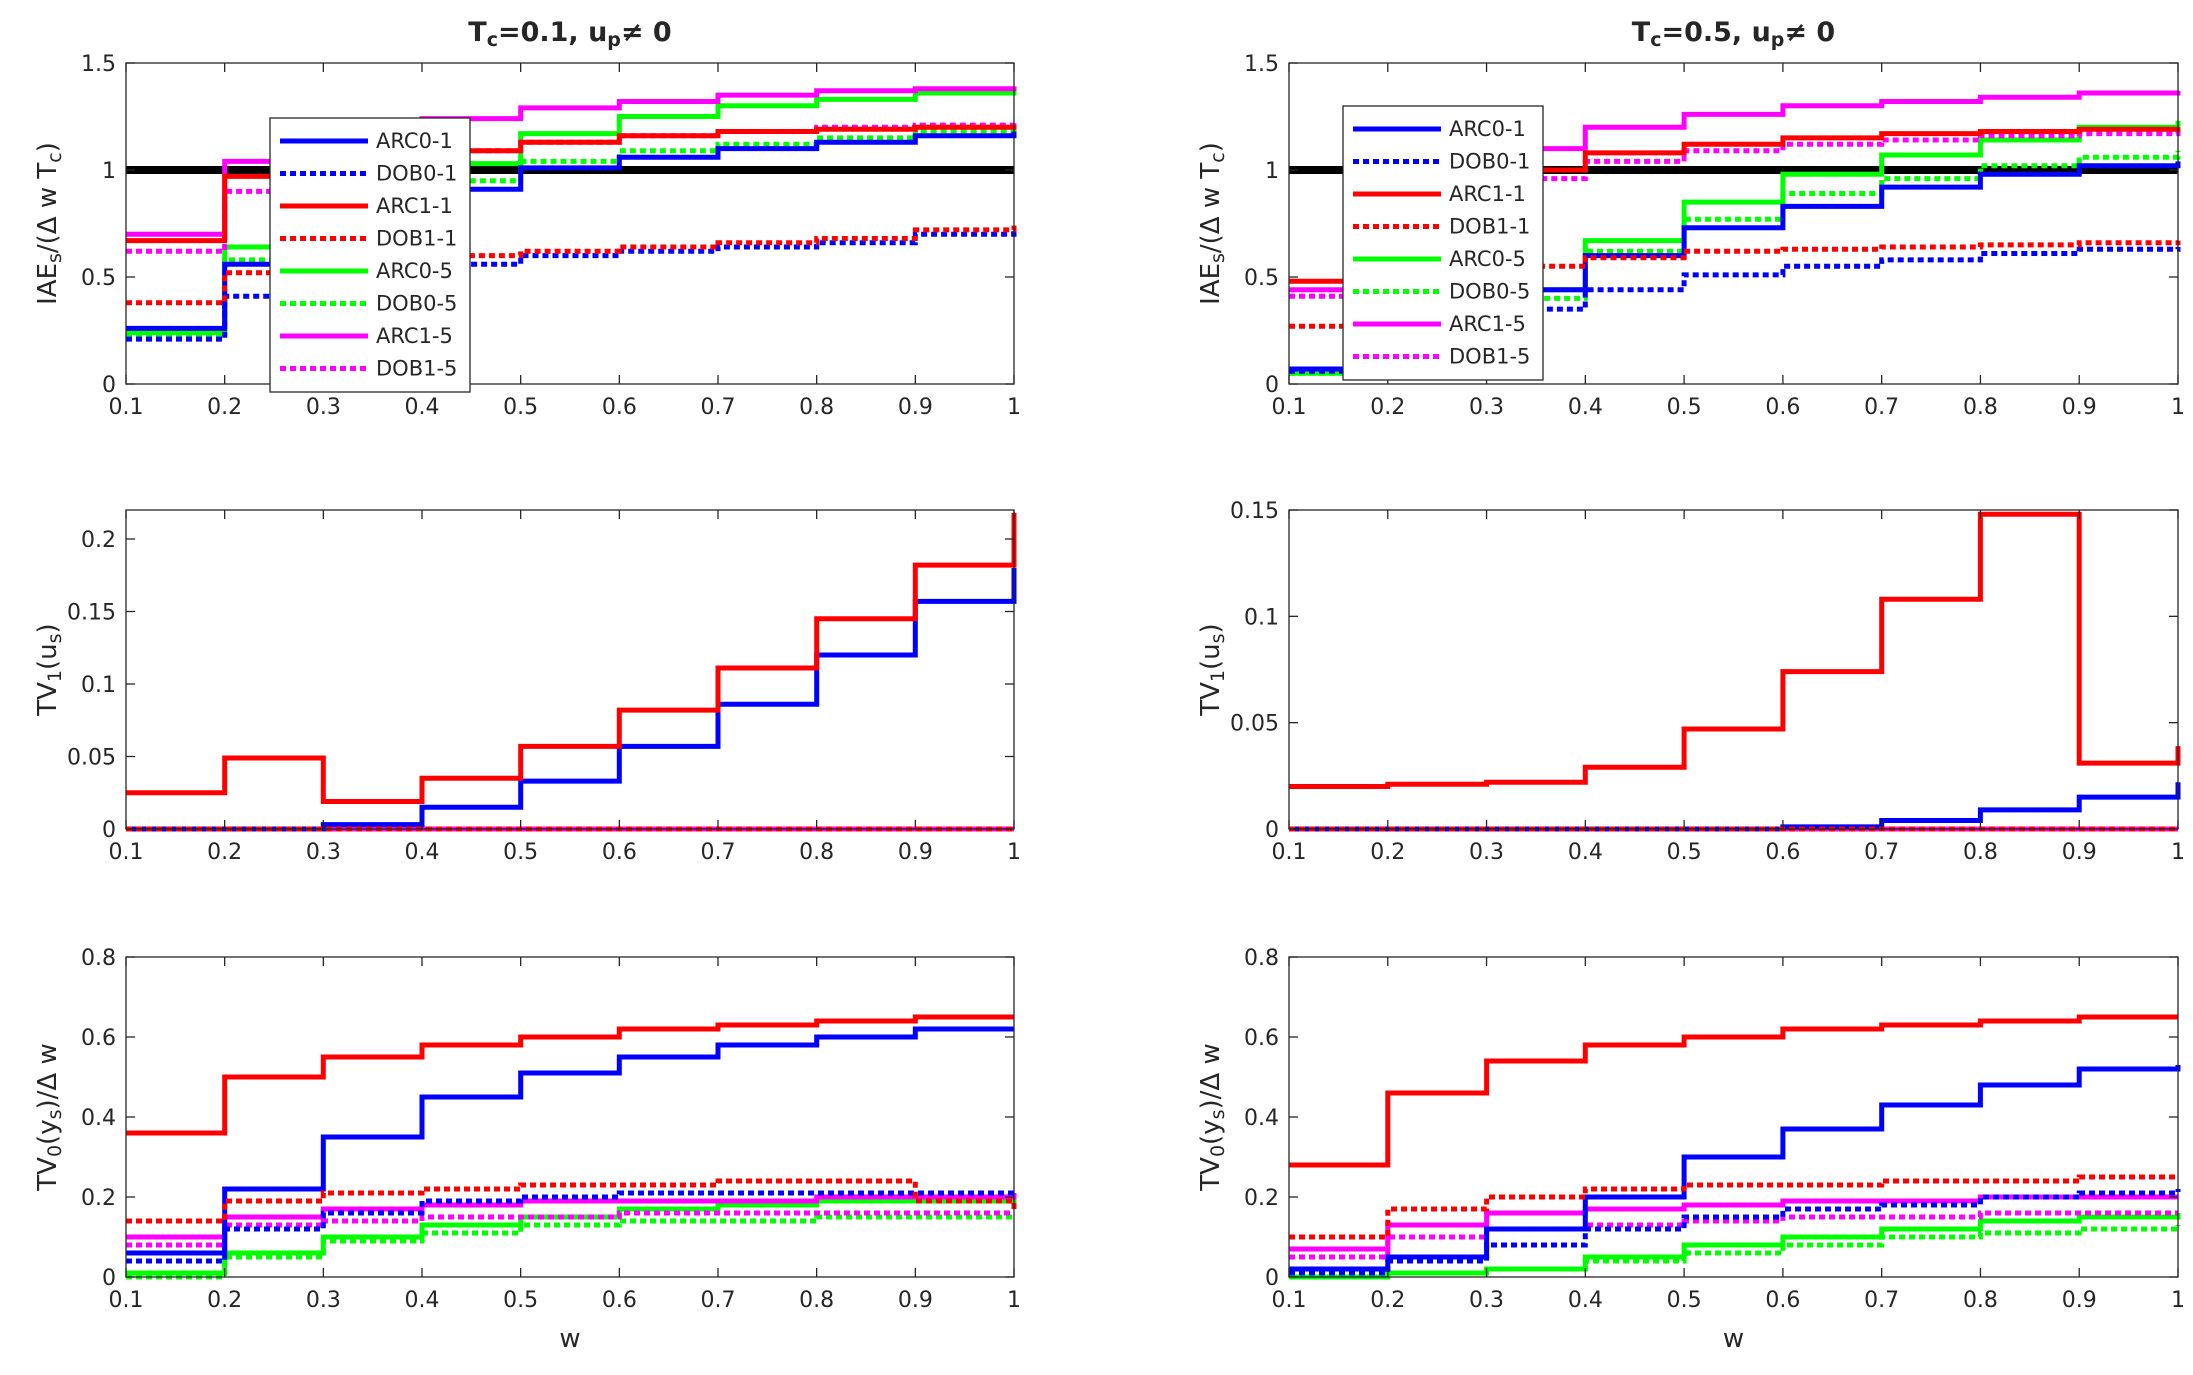 Image resolution: width=2193 pixels, height=1375 pixels. Describe the element at coordinates (570, 1141) in the screenshot. I see `series-arc0-1-line` at that location.